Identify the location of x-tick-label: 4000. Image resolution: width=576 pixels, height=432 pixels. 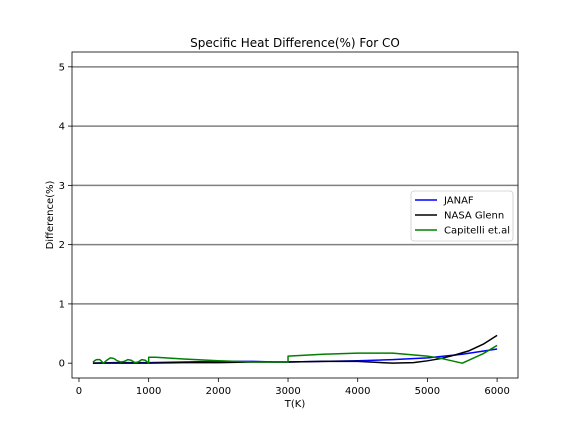
(357, 391).